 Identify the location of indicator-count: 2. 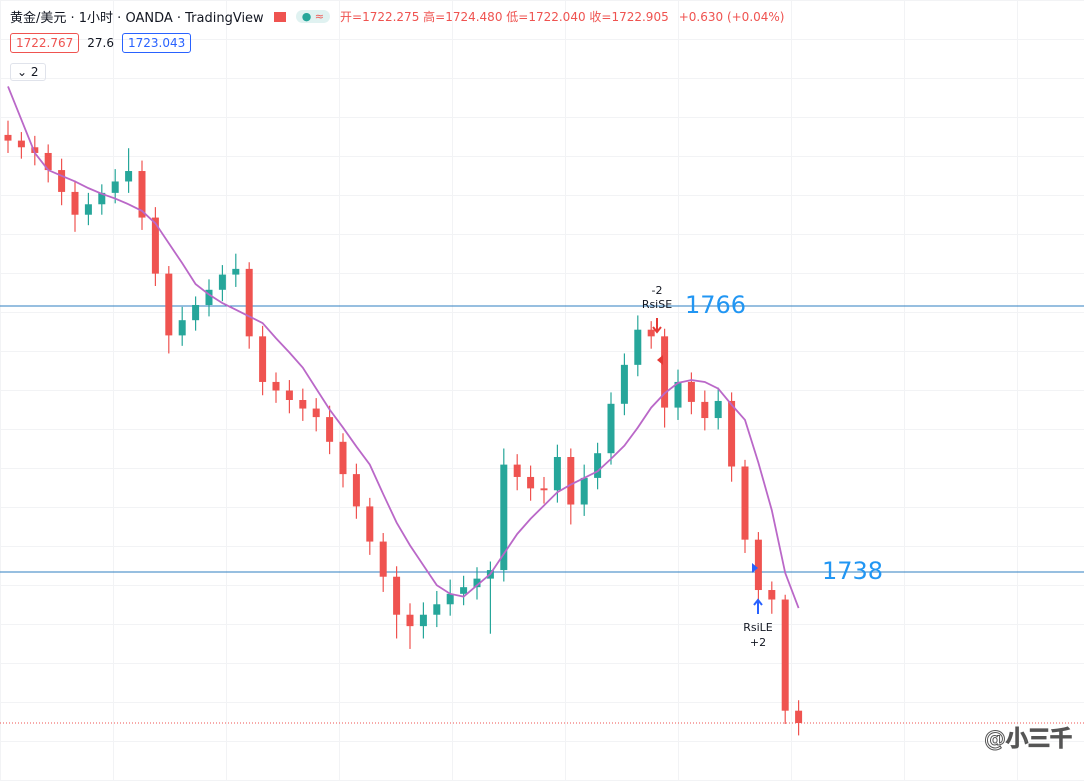
(34, 72).